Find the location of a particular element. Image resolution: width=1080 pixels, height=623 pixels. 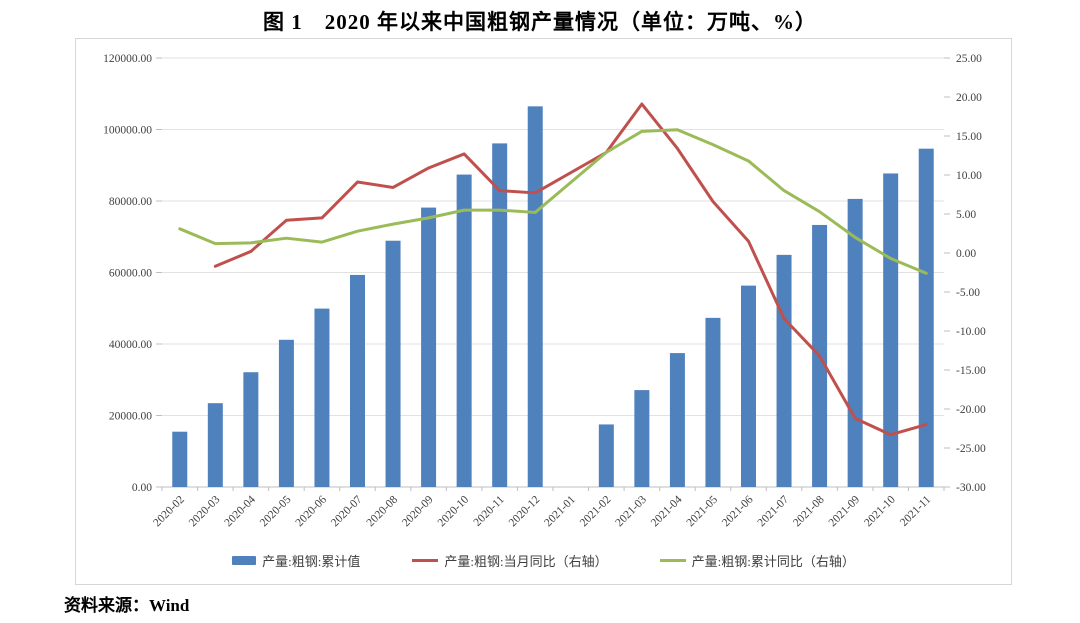

x-axis-category-label: 2020-04 is located at coordinates (240, 511).